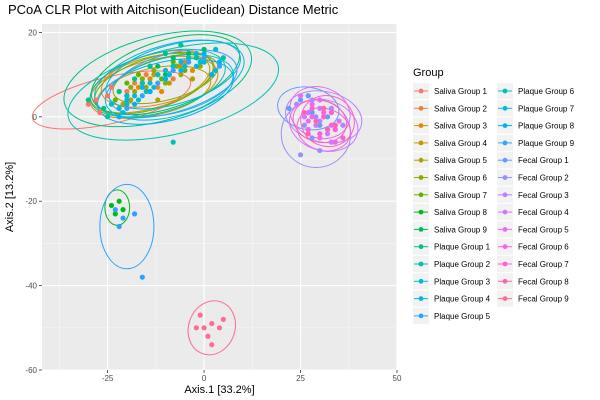 This screenshot has width=600, height=400. I want to click on legend-label: Saliva Group 8, so click(460, 212).